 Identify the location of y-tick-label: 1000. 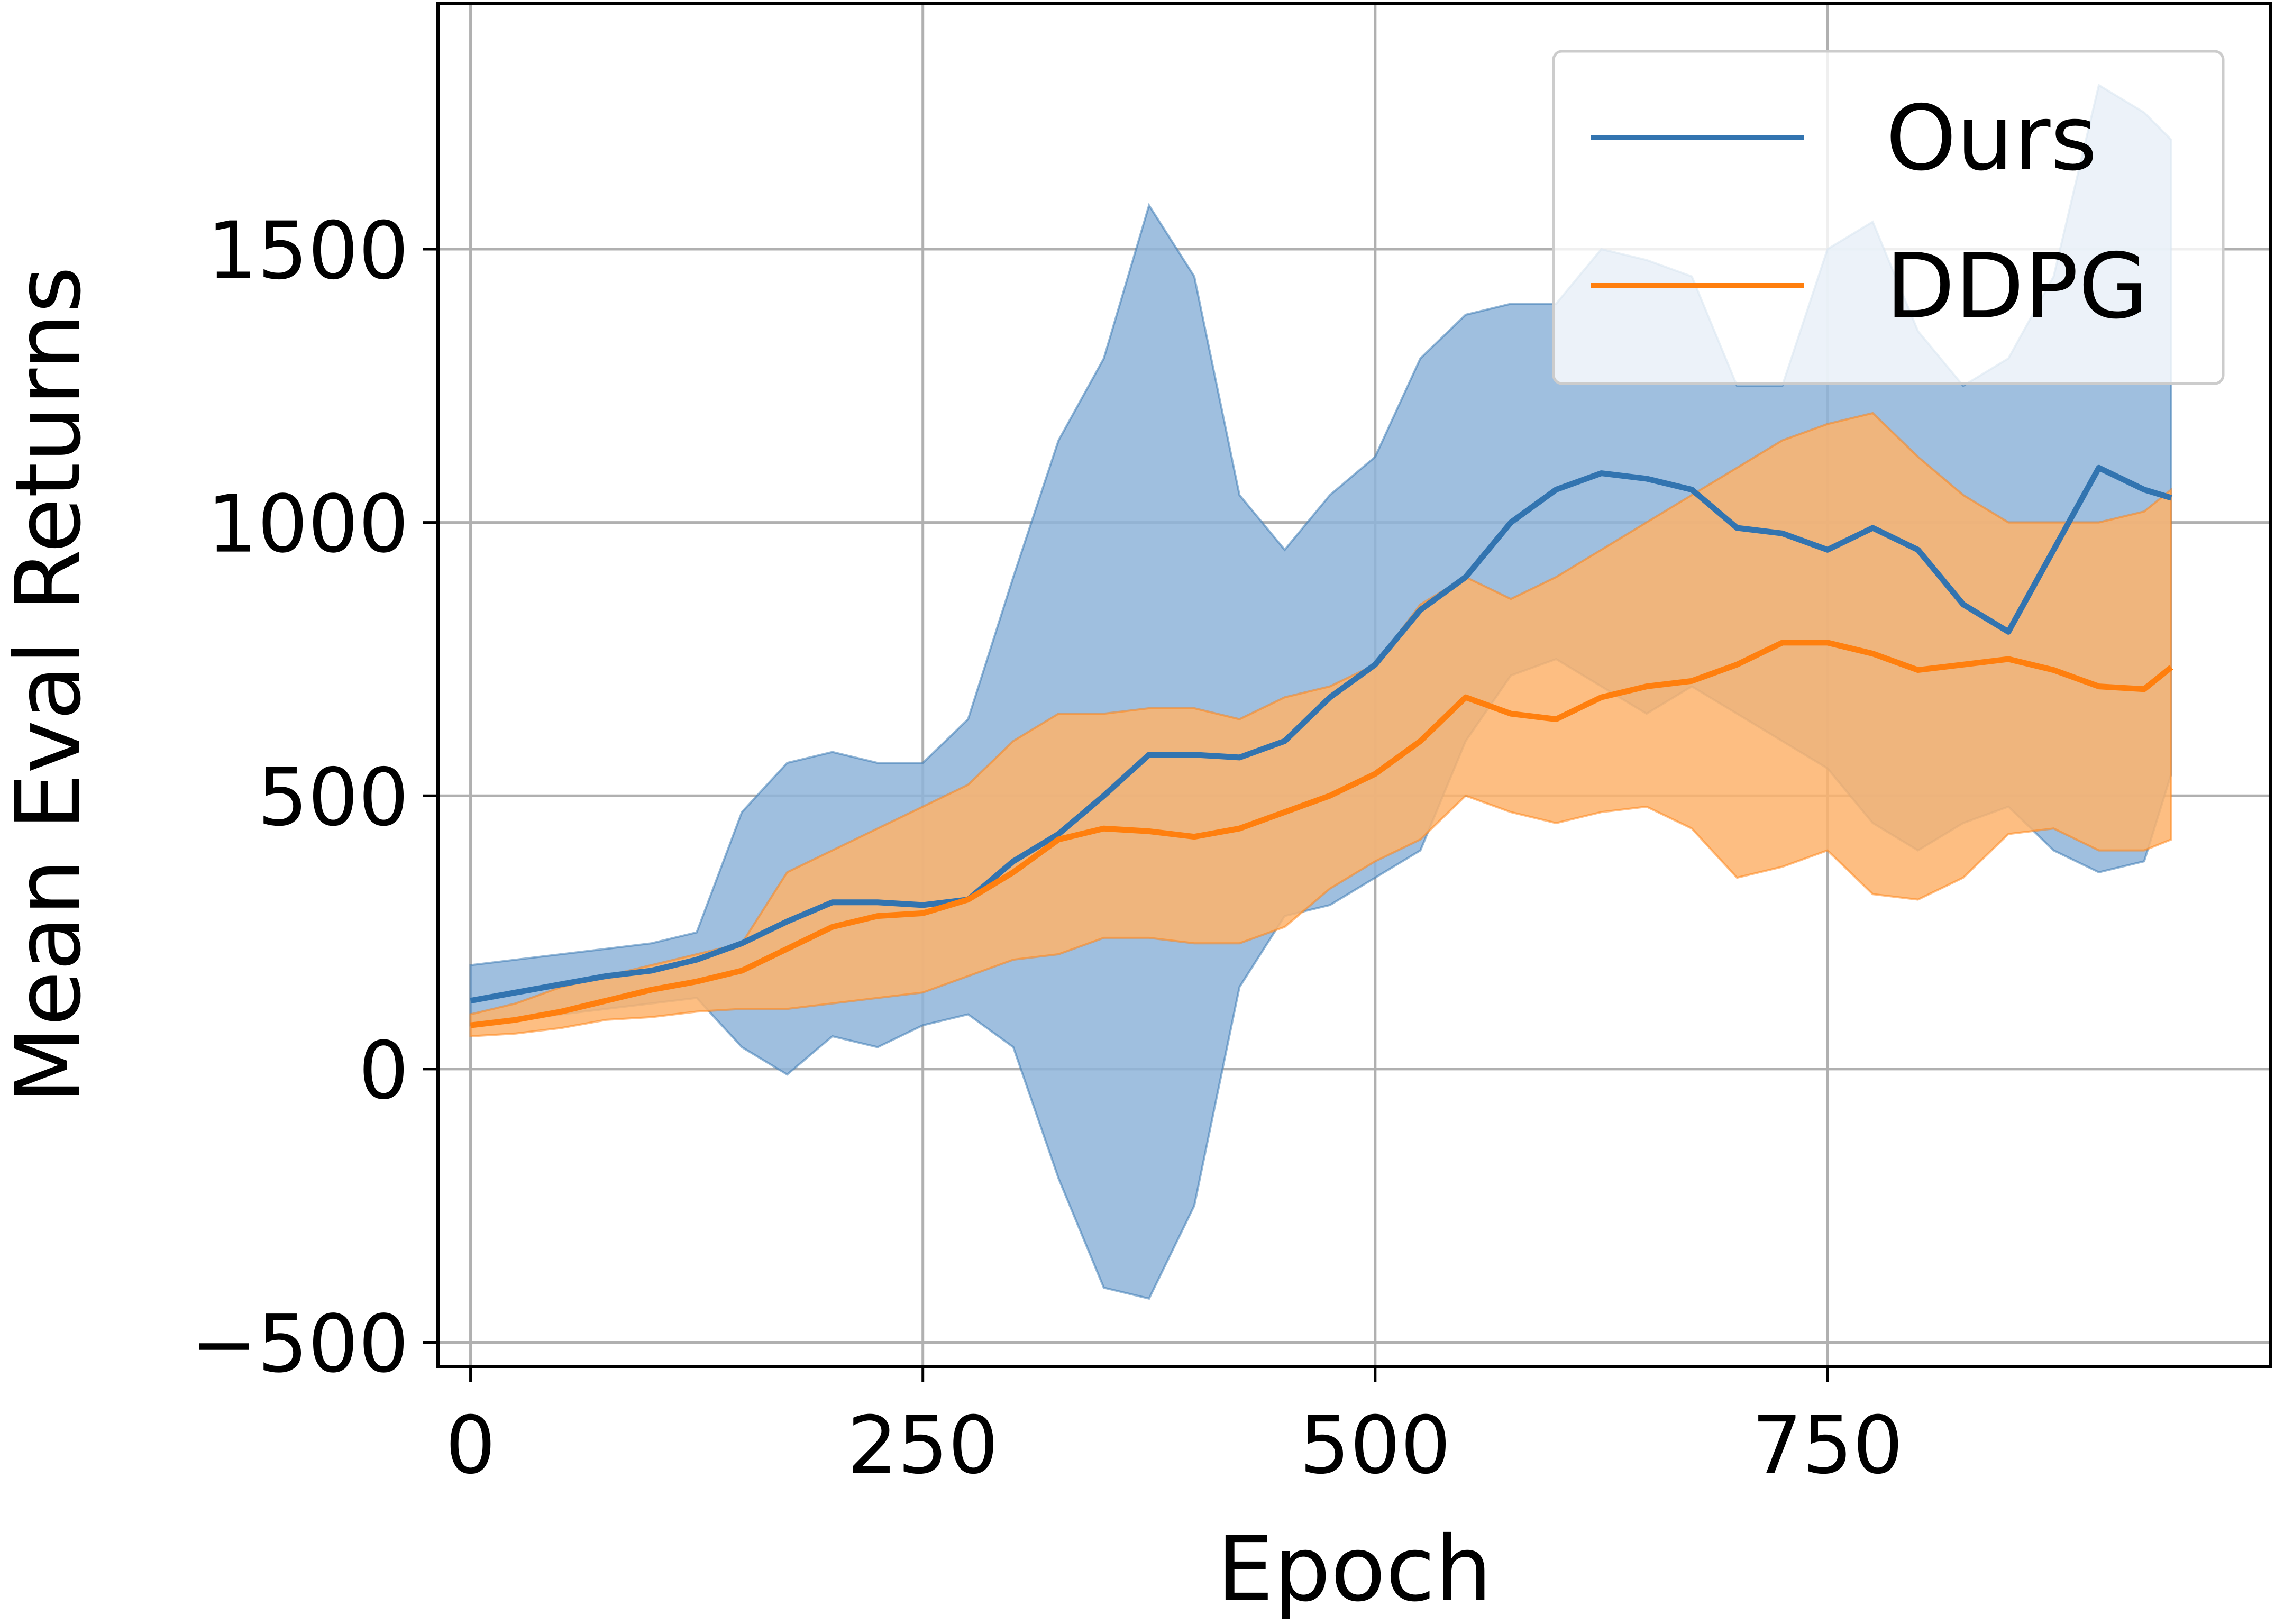
(308, 525).